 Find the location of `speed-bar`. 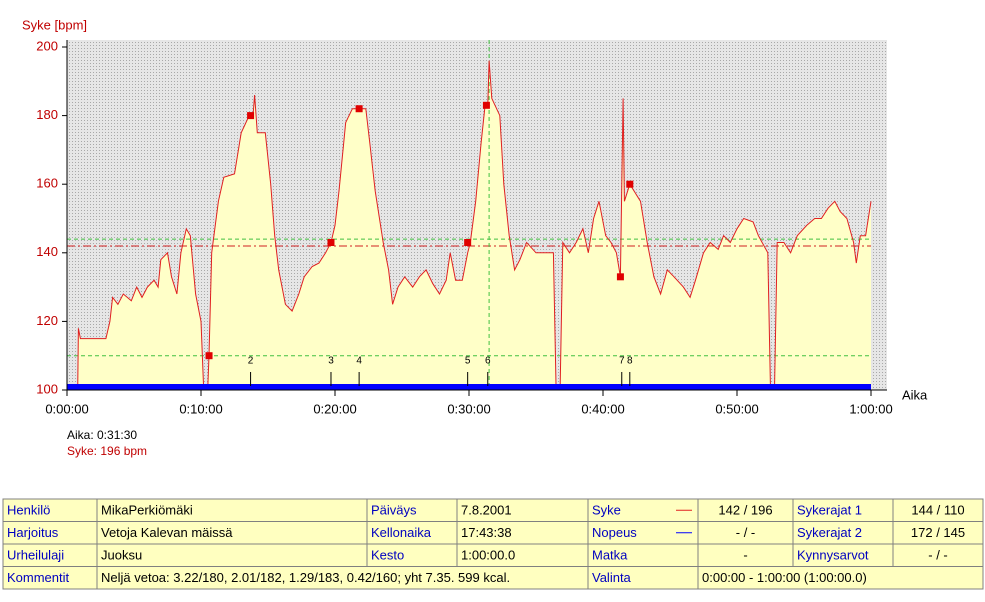

speed-bar is located at coordinates (469, 387).